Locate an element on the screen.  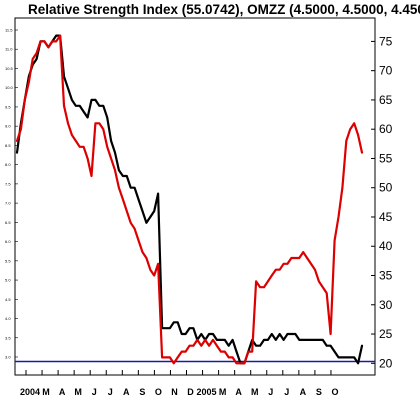
right-tick-label: 35 is located at coordinates (386, 276).